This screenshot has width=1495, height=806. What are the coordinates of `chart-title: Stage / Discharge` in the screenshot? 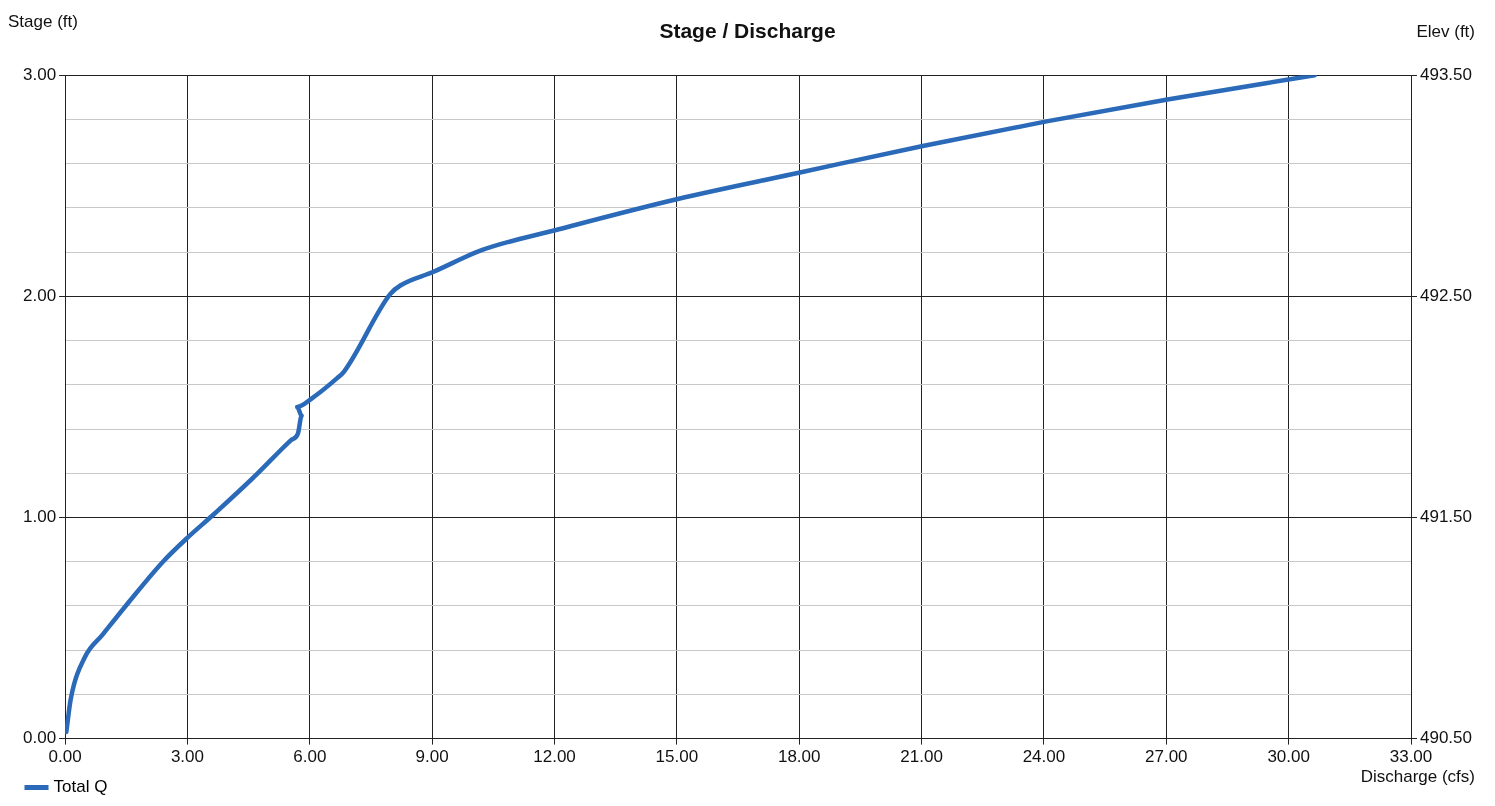 It's located at (747, 31).